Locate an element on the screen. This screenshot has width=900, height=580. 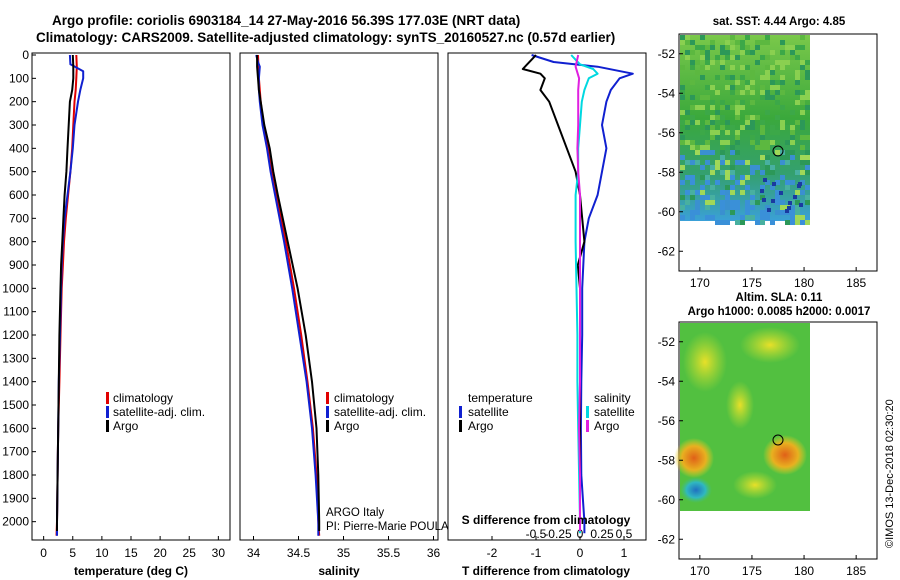
sla-map-title-1: Altim. SLA: 0.11 is located at coordinates (780, 298).